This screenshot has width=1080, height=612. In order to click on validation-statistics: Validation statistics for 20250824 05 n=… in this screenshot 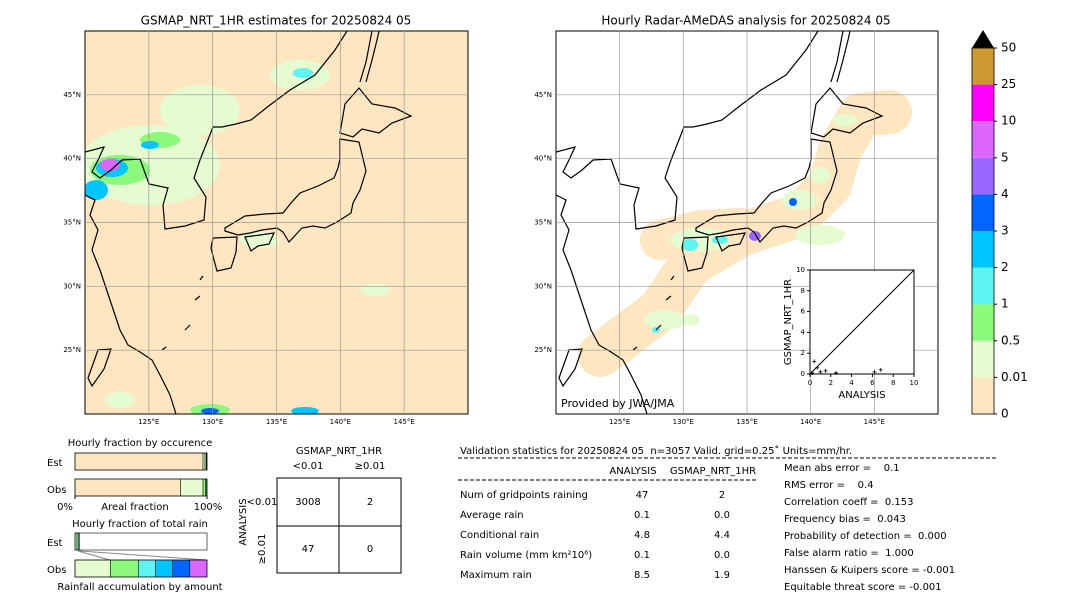, I will do `click(727, 519)`.